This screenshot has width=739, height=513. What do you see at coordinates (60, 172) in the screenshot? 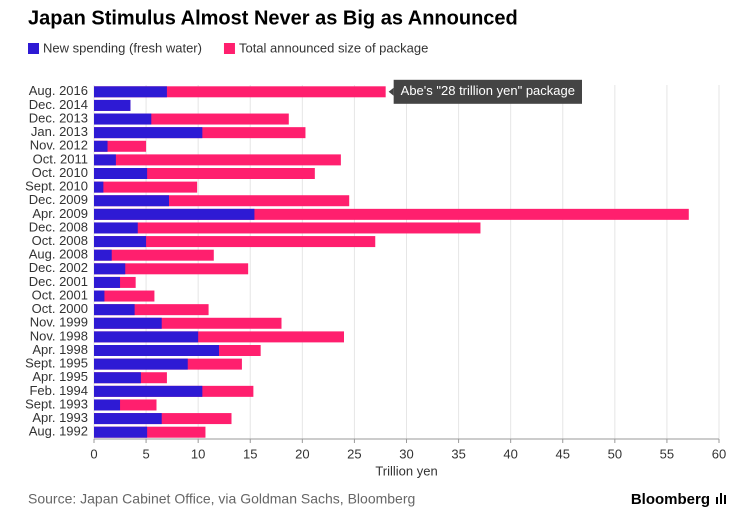
I see `y-tick-label: Oct. 2010` at bounding box center [60, 172].